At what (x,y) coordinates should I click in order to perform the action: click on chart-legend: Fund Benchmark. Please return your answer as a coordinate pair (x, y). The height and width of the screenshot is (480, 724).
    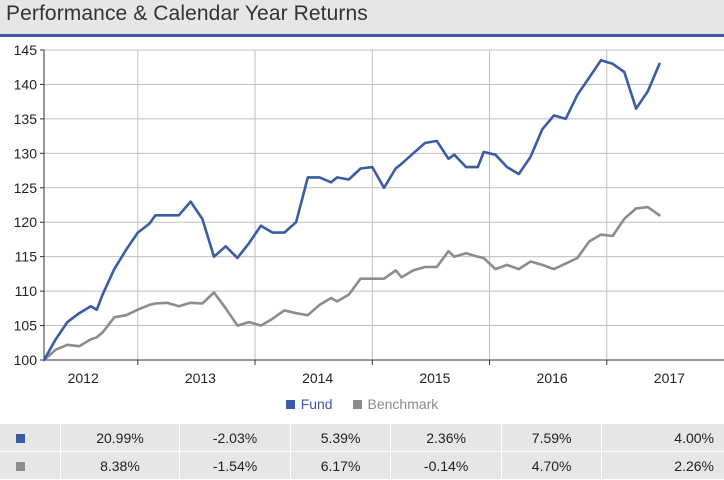
    Looking at the image, I should click on (362, 404).